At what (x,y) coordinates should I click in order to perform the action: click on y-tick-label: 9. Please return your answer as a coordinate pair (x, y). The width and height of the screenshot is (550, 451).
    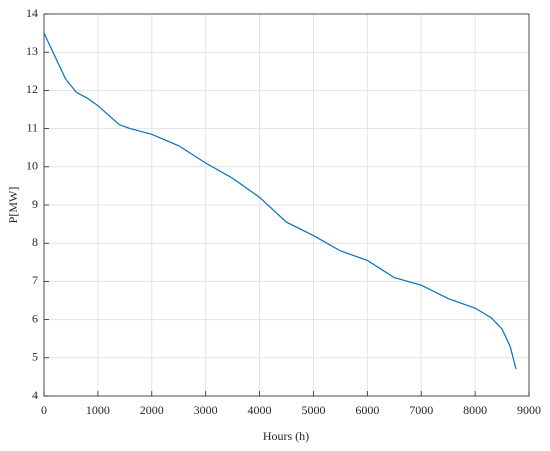
    Looking at the image, I should click on (35, 204).